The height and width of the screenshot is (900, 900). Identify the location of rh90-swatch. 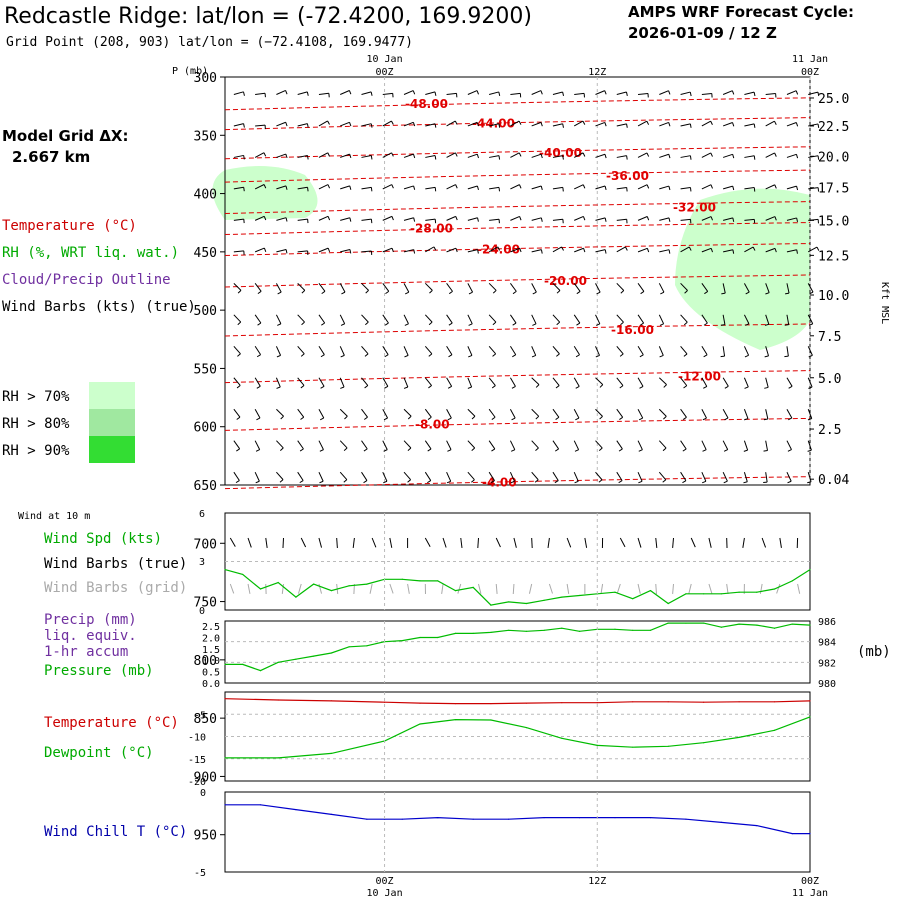
(112, 449).